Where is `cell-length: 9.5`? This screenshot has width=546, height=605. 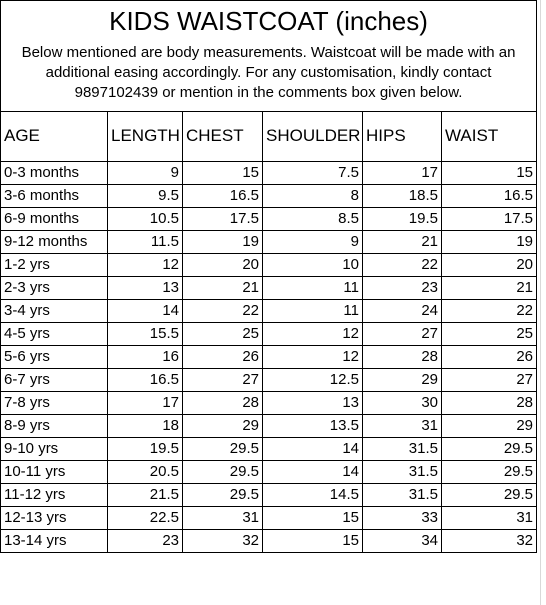 cell-length: 9.5 is located at coordinates (145, 195).